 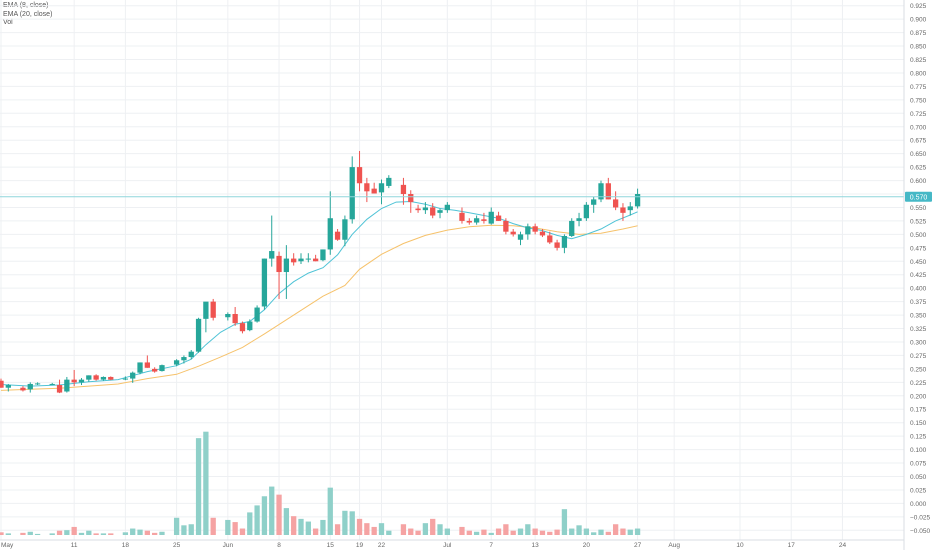 What do you see at coordinates (918, 450) in the screenshot?
I see `price-tick-label: 0.100` at bounding box center [918, 450].